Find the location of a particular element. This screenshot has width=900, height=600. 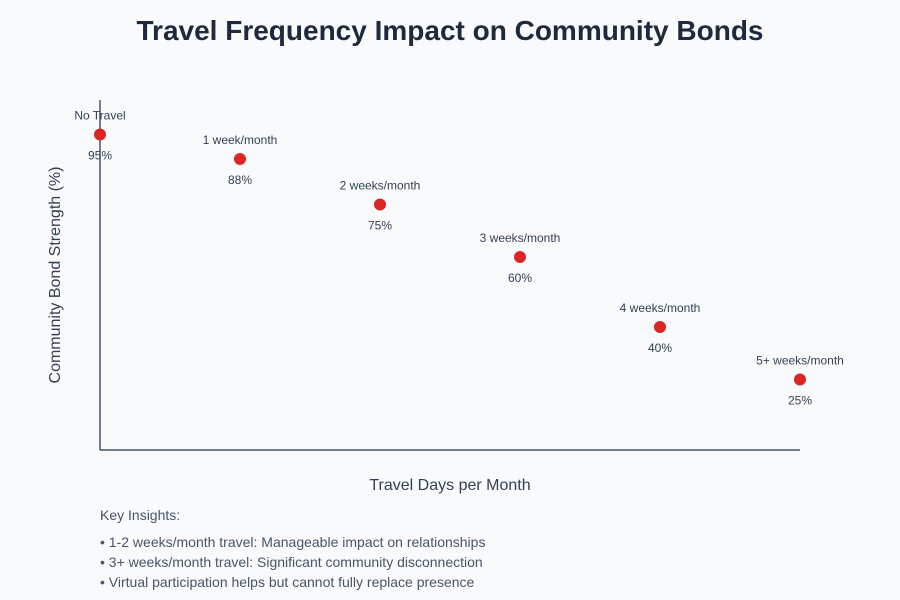

point-category-label: No Travel is located at coordinates (99, 116).